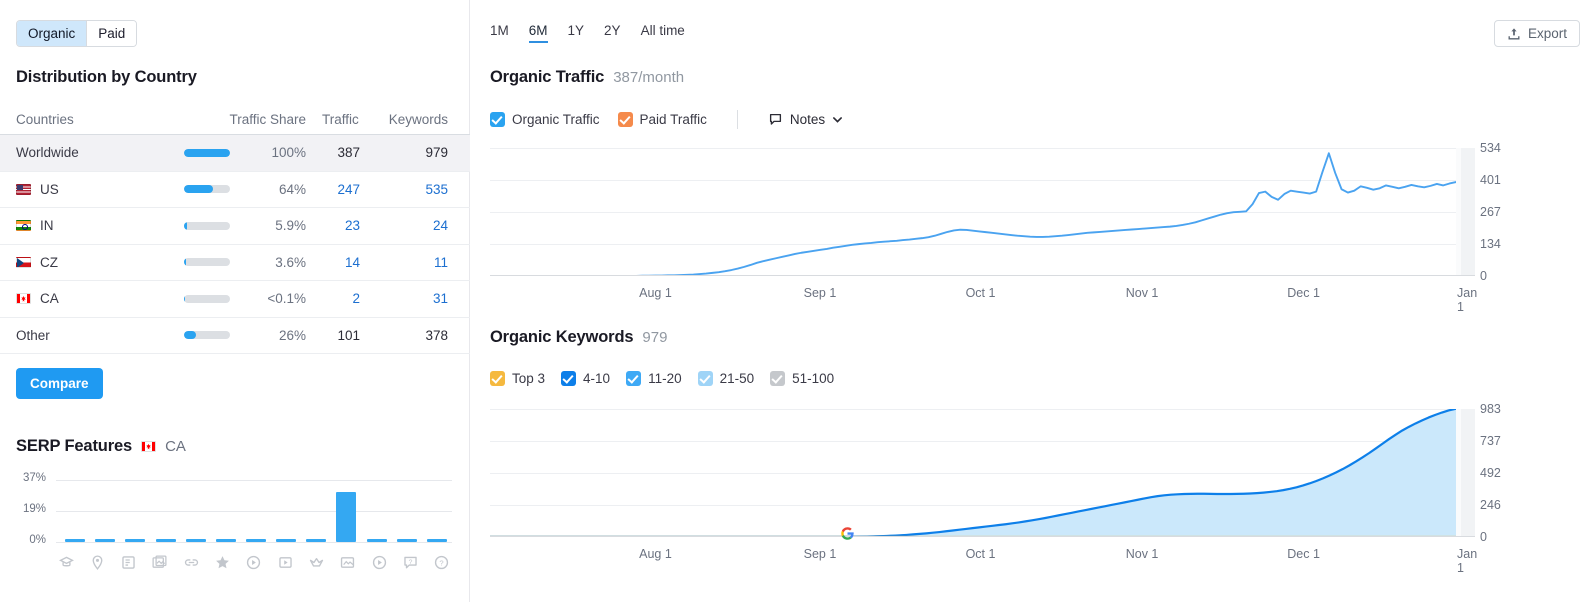 Image resolution: width=1588 pixels, height=602 pixels. I want to click on legend-organic-traffic: Organic Traffic, so click(545, 119).